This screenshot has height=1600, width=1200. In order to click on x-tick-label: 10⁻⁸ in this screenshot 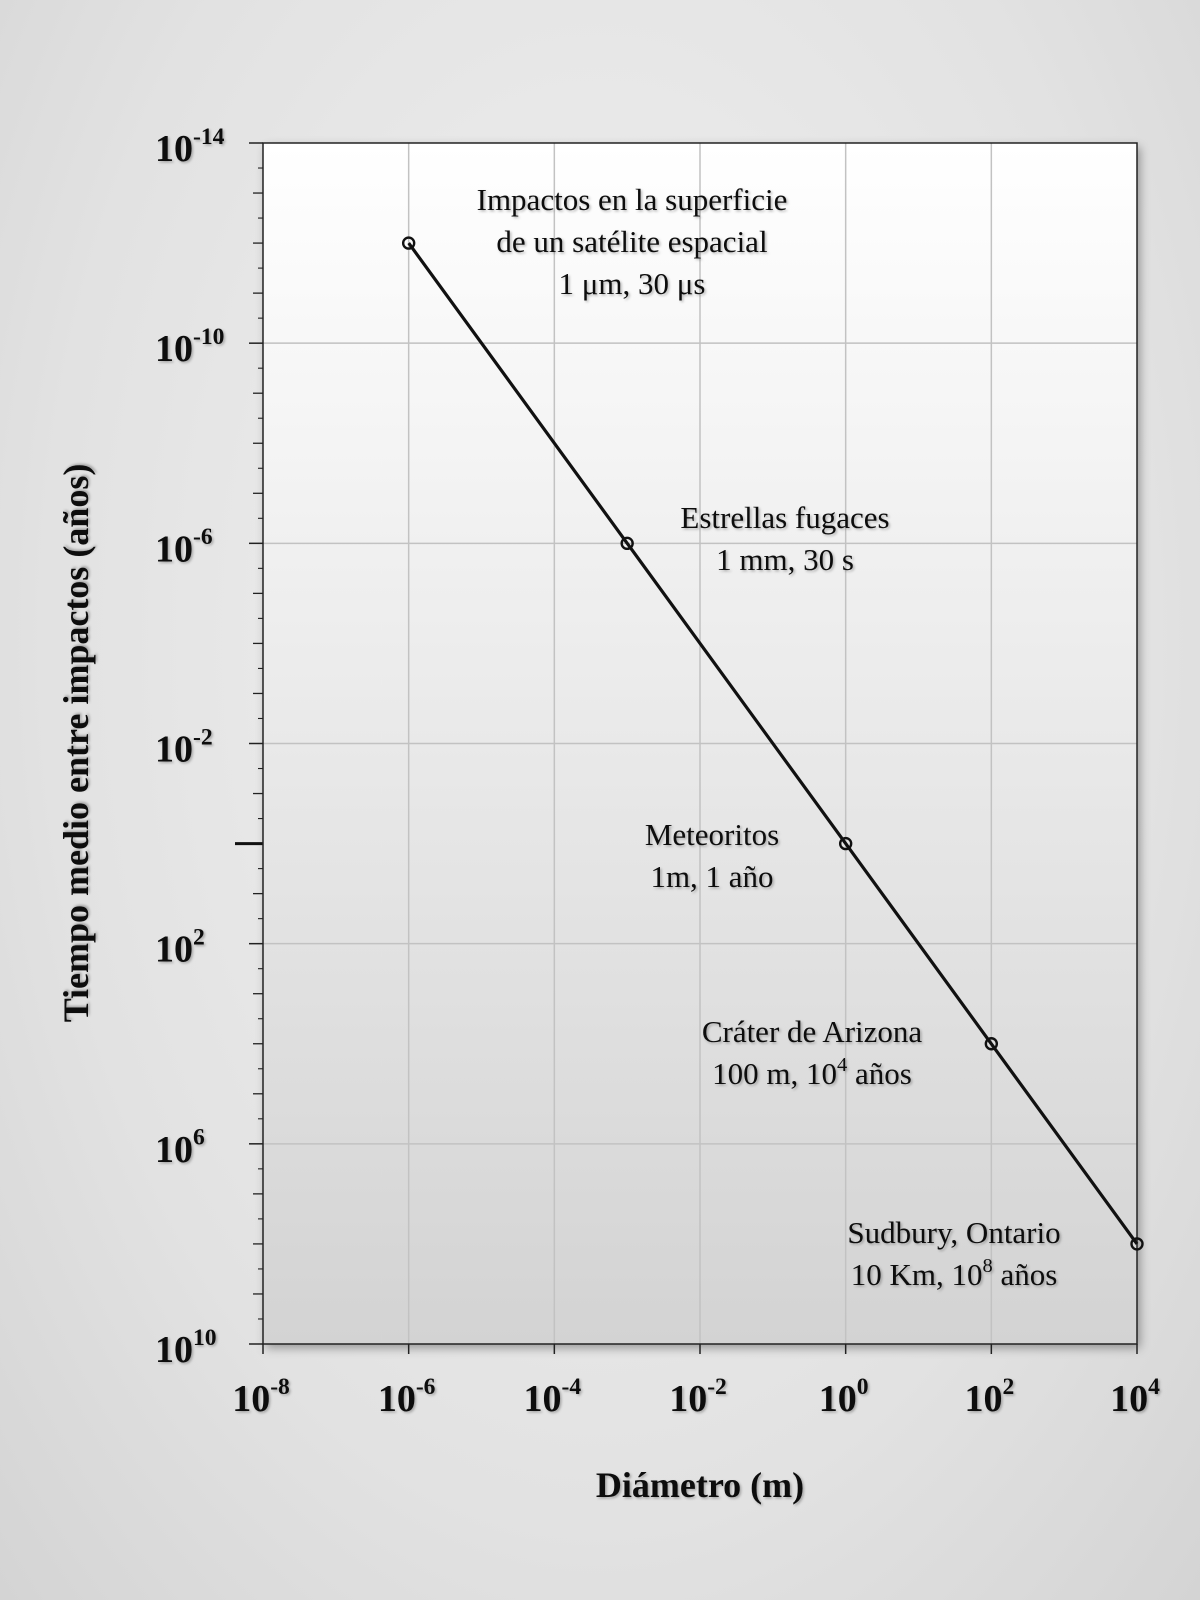, I will do `click(261, 1397)`.